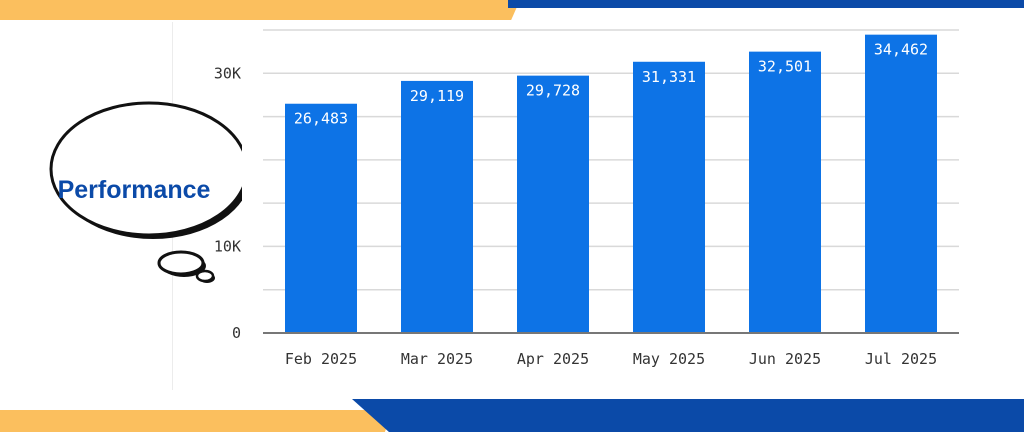 This screenshot has height=432, width=1024. What do you see at coordinates (901, 50) in the screenshot?
I see `data-label: 34,462` at bounding box center [901, 50].